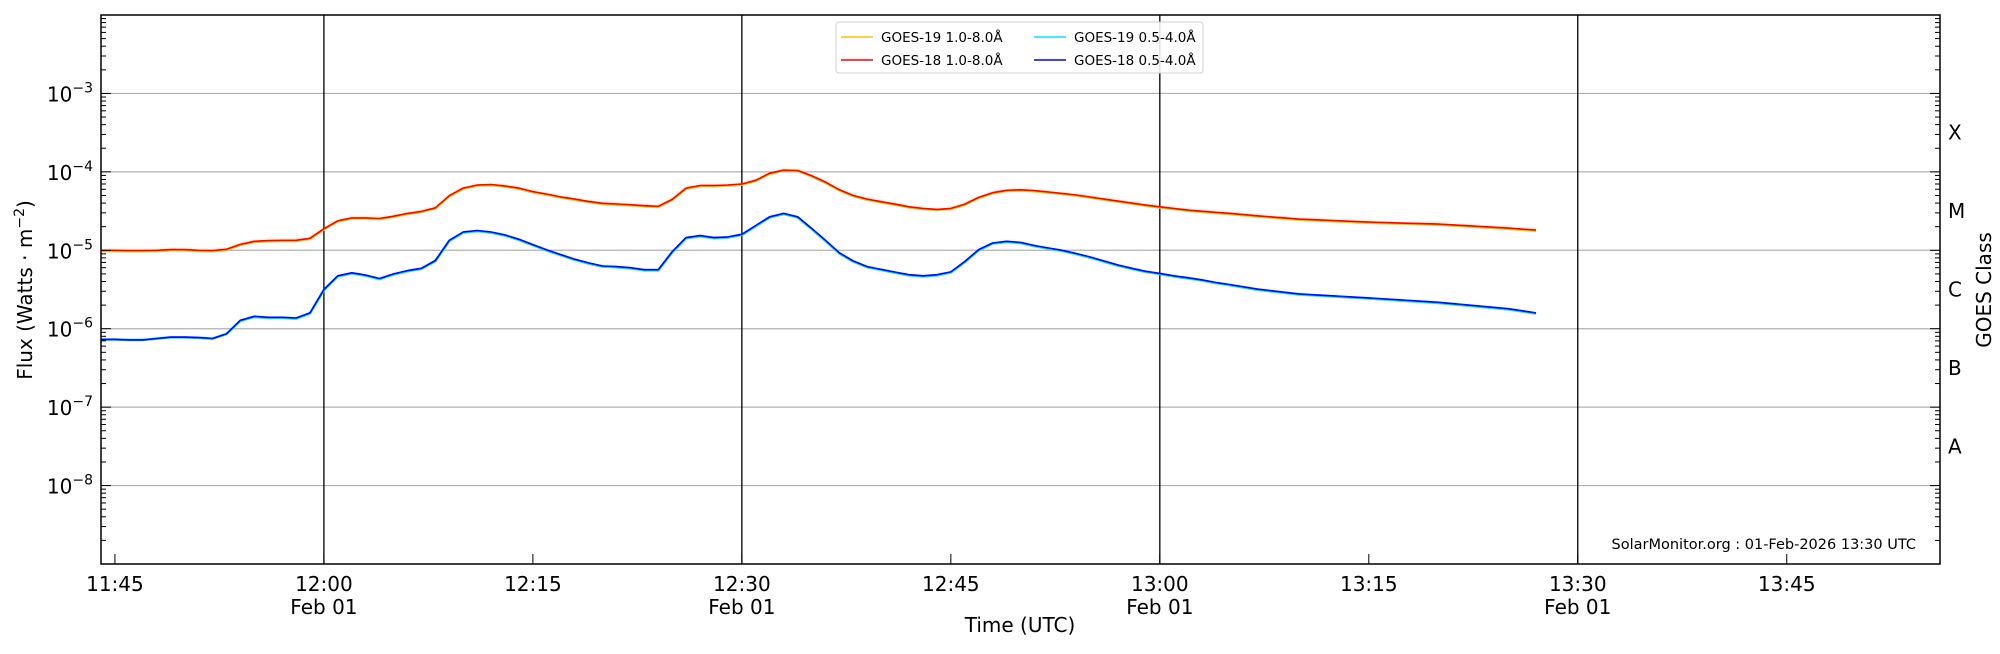 The height and width of the screenshot is (654, 2000). I want to click on x-tick-label: 12:45, so click(951, 584).